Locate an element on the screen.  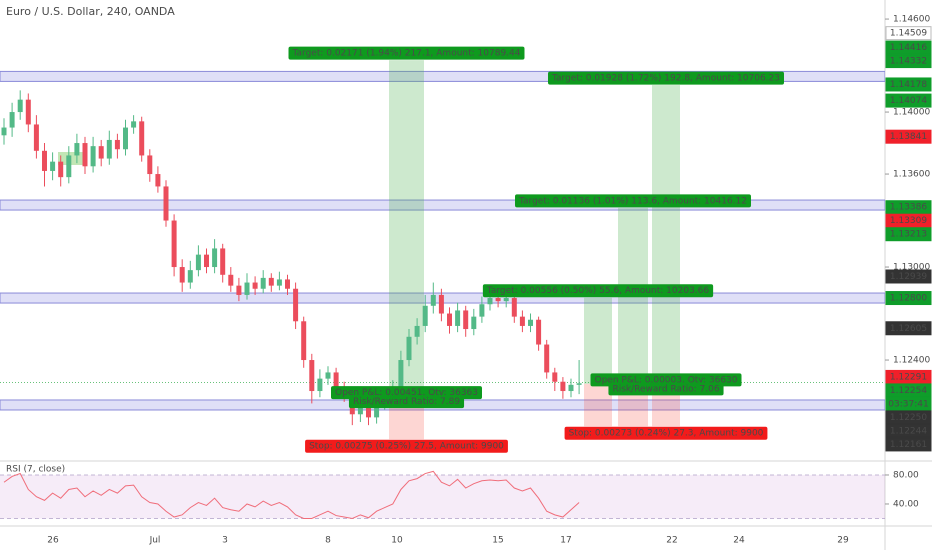
stop-label: Stop: 0.00273 (0.24%) 27.3, Amount: 9900 is located at coordinates (666, 434).